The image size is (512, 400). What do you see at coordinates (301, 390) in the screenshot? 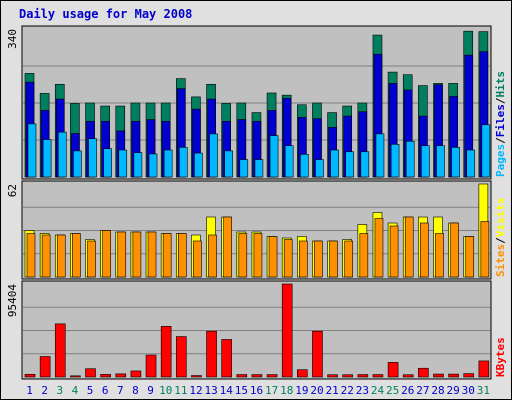
I see `x-tick-label: 19` at bounding box center [301, 390].